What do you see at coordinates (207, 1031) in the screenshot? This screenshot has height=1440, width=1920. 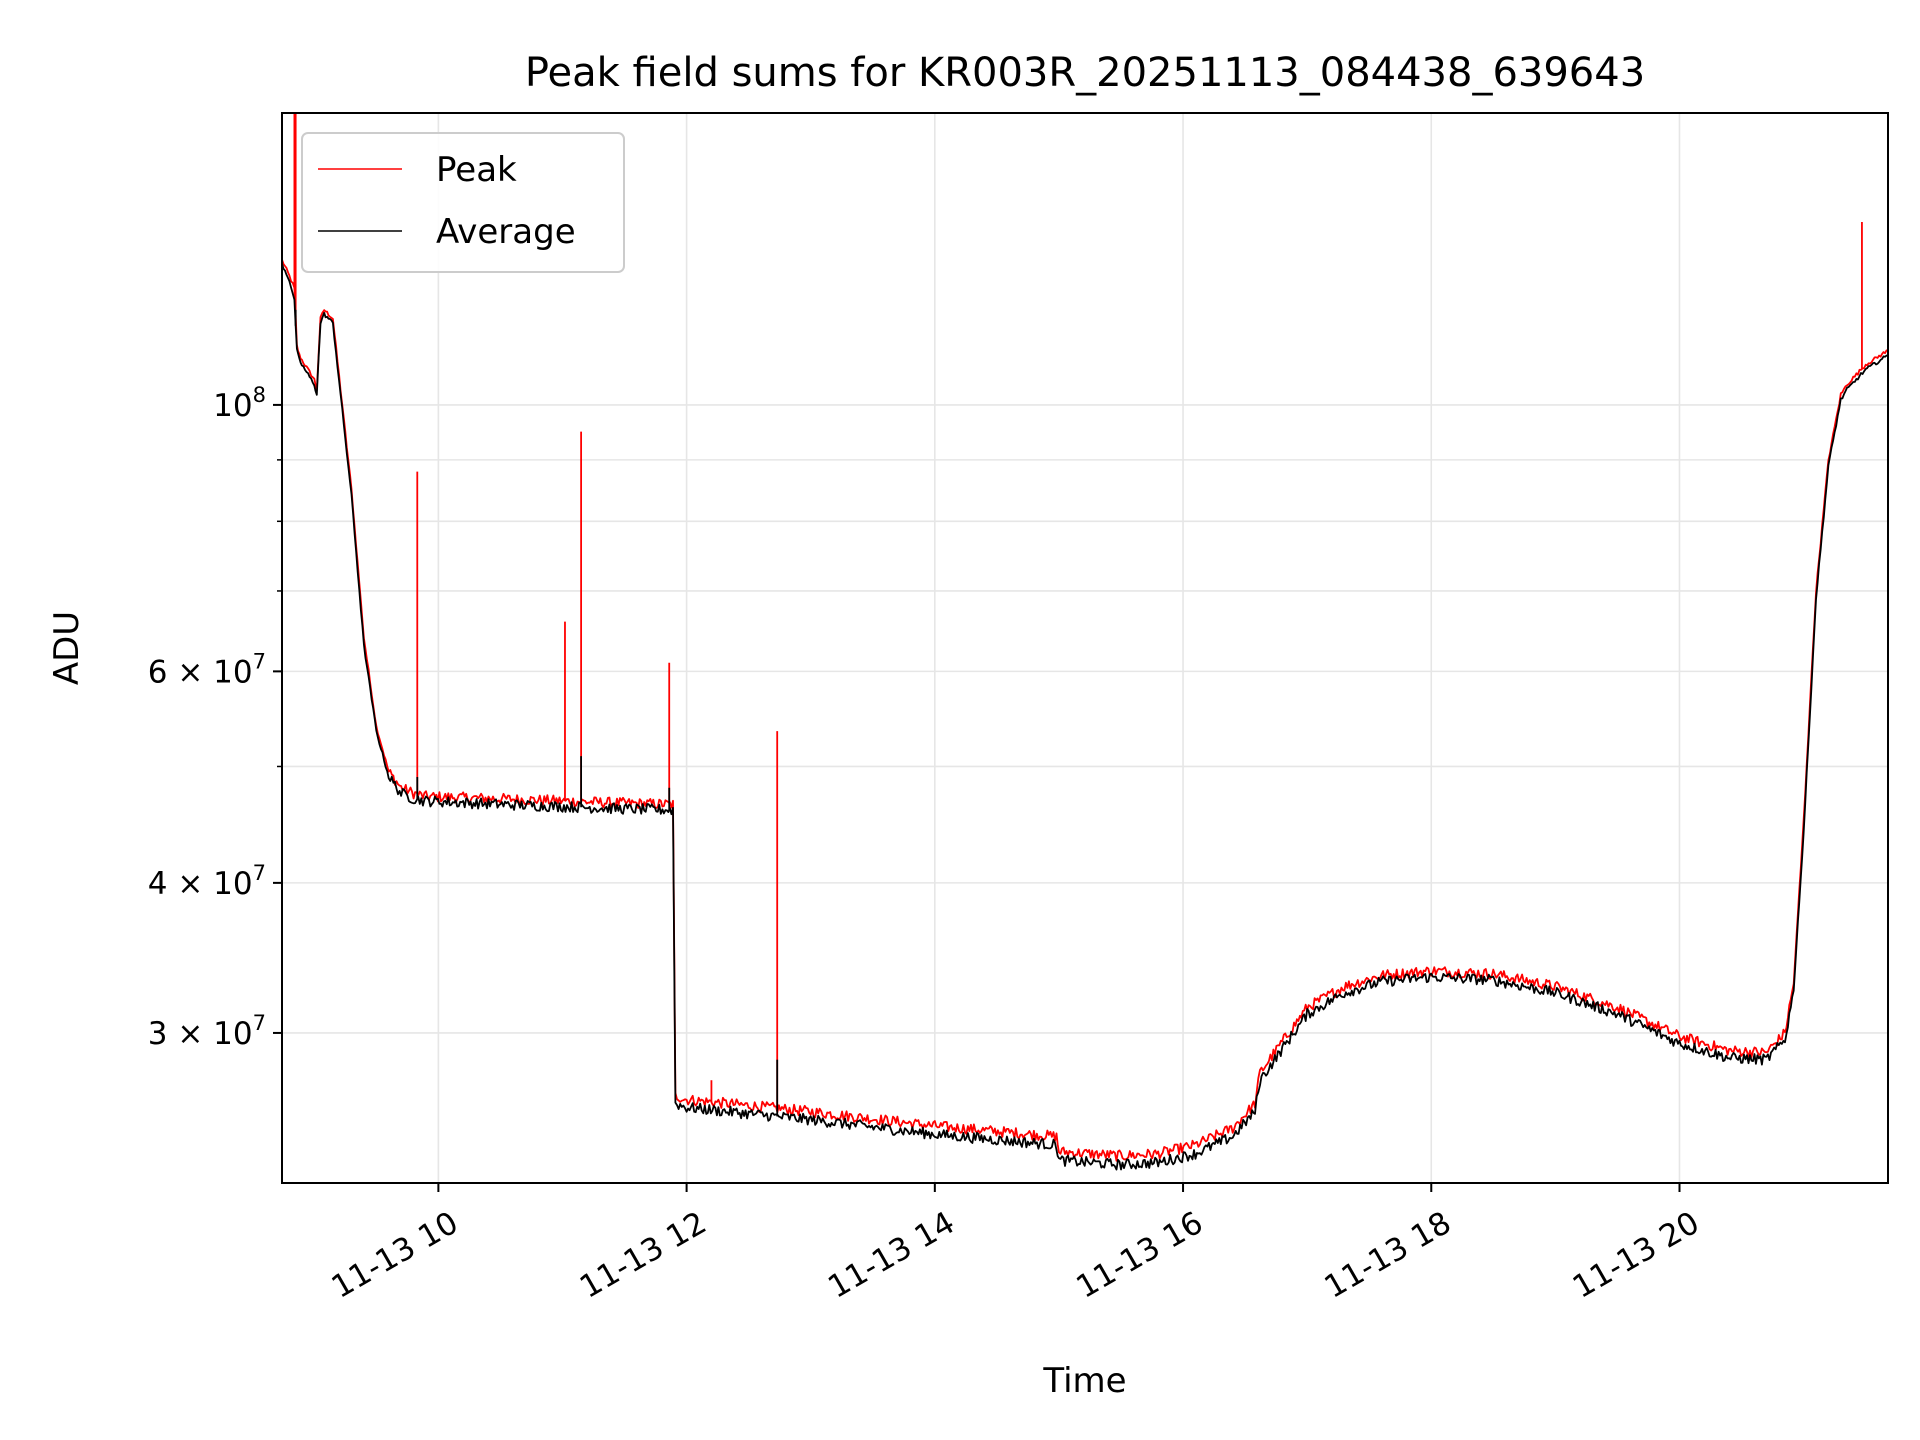 I see `y-tick-label: 3 × 107` at bounding box center [207, 1031].